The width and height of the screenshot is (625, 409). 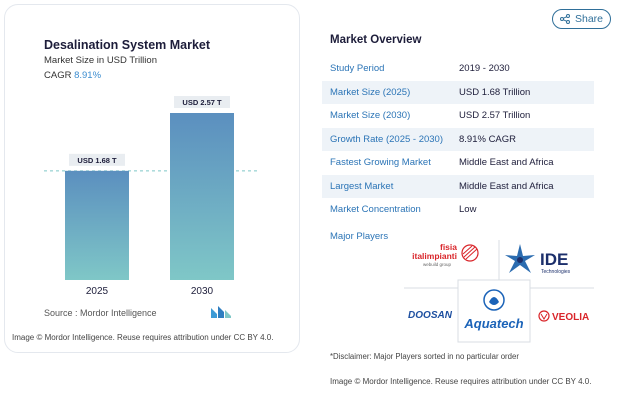 I want to click on overview-value: 2019 - 2030, so click(x=484, y=69).